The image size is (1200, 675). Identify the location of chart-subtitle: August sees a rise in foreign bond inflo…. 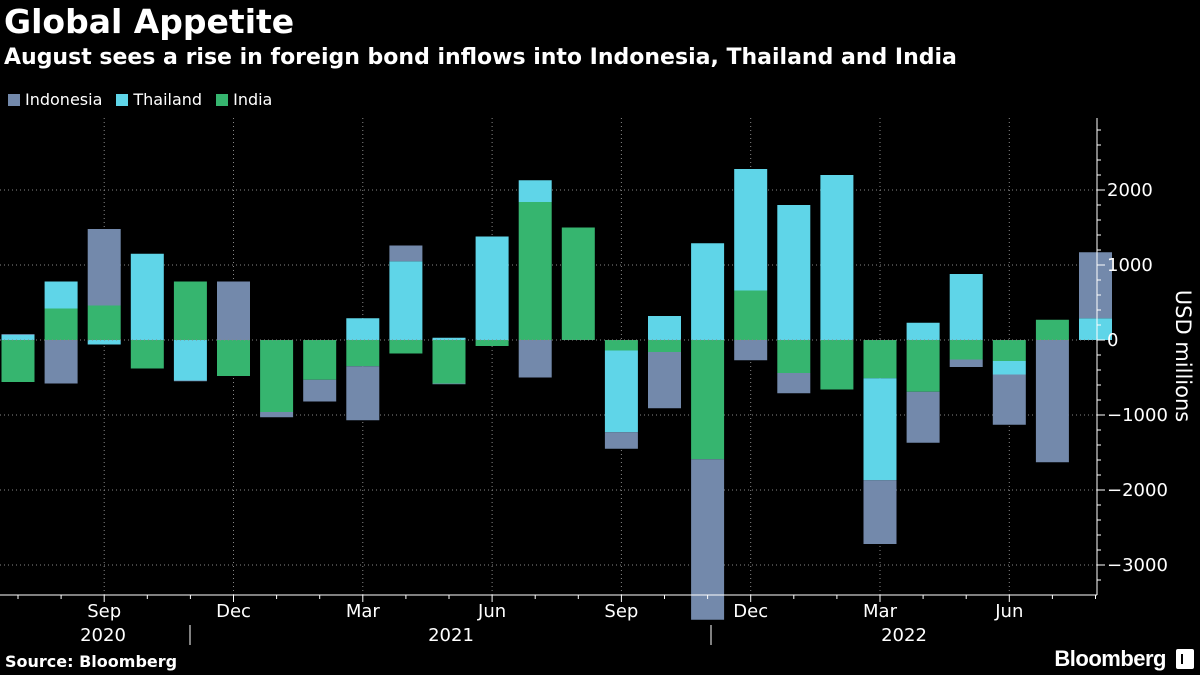
(480, 57).